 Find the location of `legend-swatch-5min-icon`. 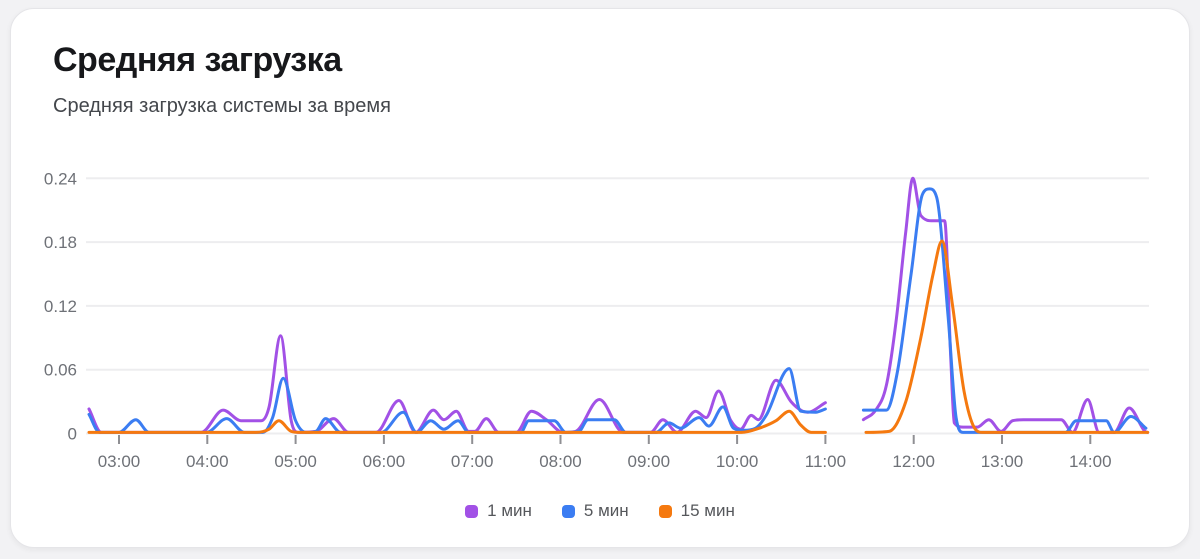

legend-swatch-5min-icon is located at coordinates (568, 511).